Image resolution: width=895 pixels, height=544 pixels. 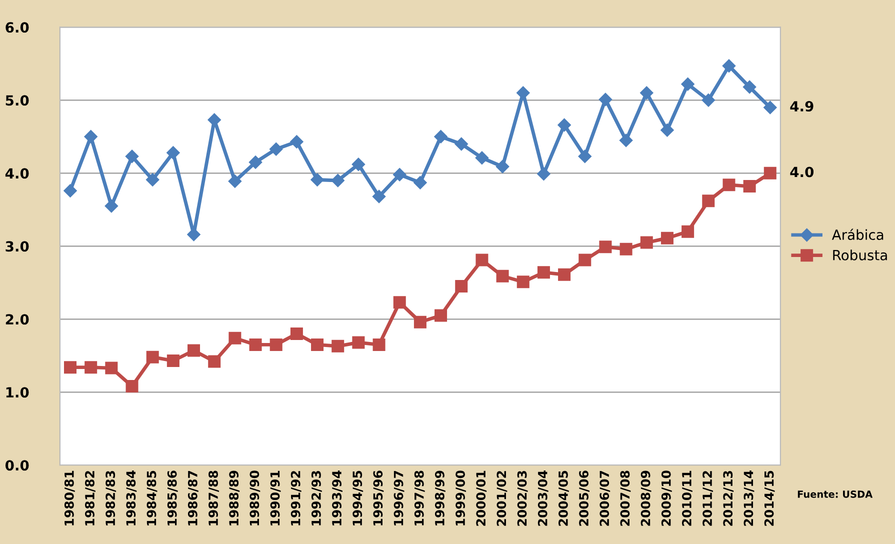 I want to click on x-tick-label: 2007/08, so click(x=625, y=498).